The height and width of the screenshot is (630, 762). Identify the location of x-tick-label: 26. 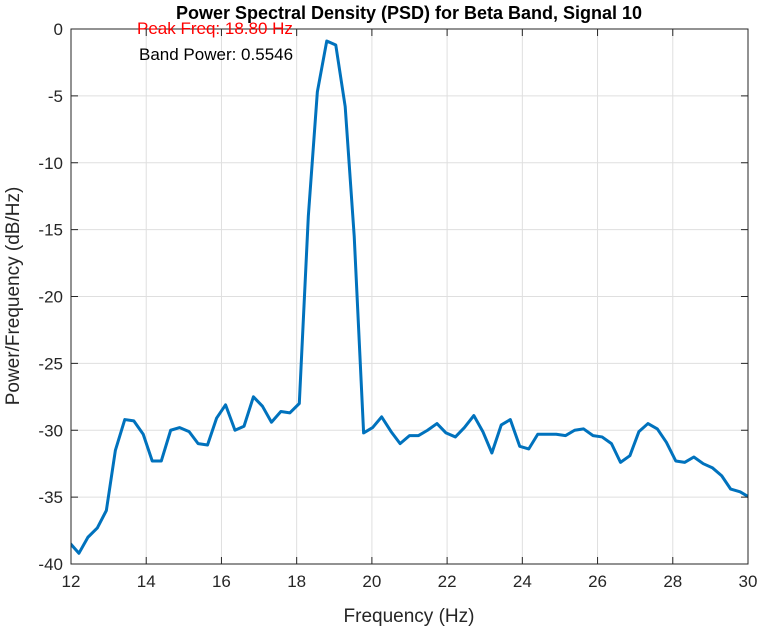
(597, 581).